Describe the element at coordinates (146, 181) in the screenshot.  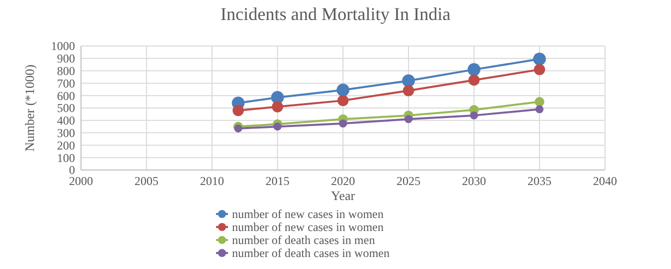
I see `x-tick-label: 2005` at that location.